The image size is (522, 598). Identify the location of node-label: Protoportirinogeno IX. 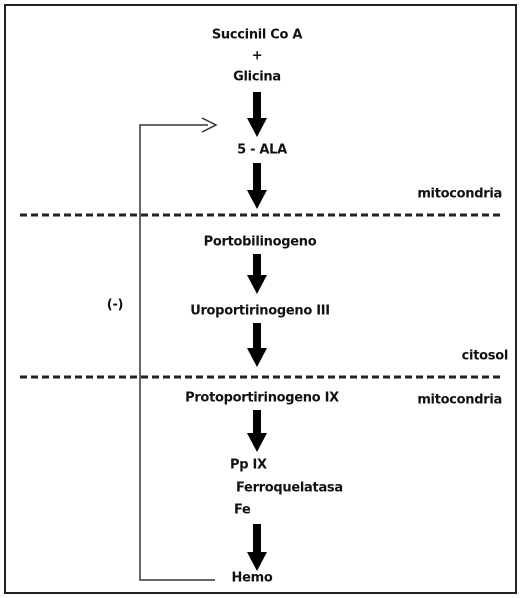
(262, 398).